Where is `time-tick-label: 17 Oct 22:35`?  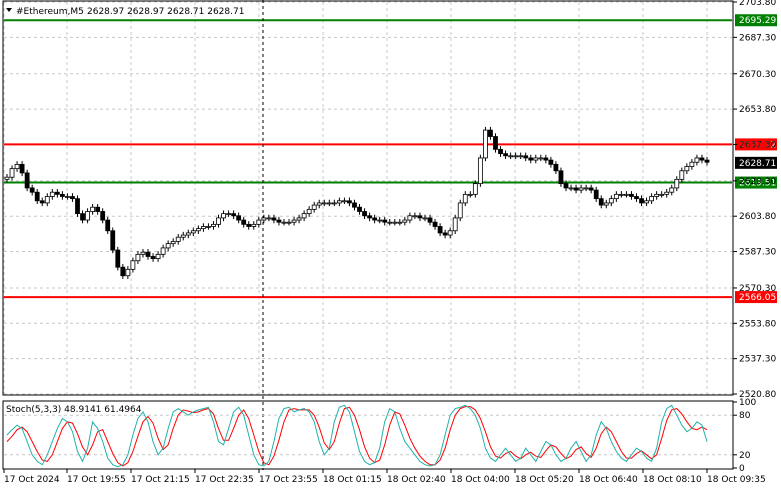
time-tick-label: 17 Oct 22:35 is located at coordinates (224, 480).